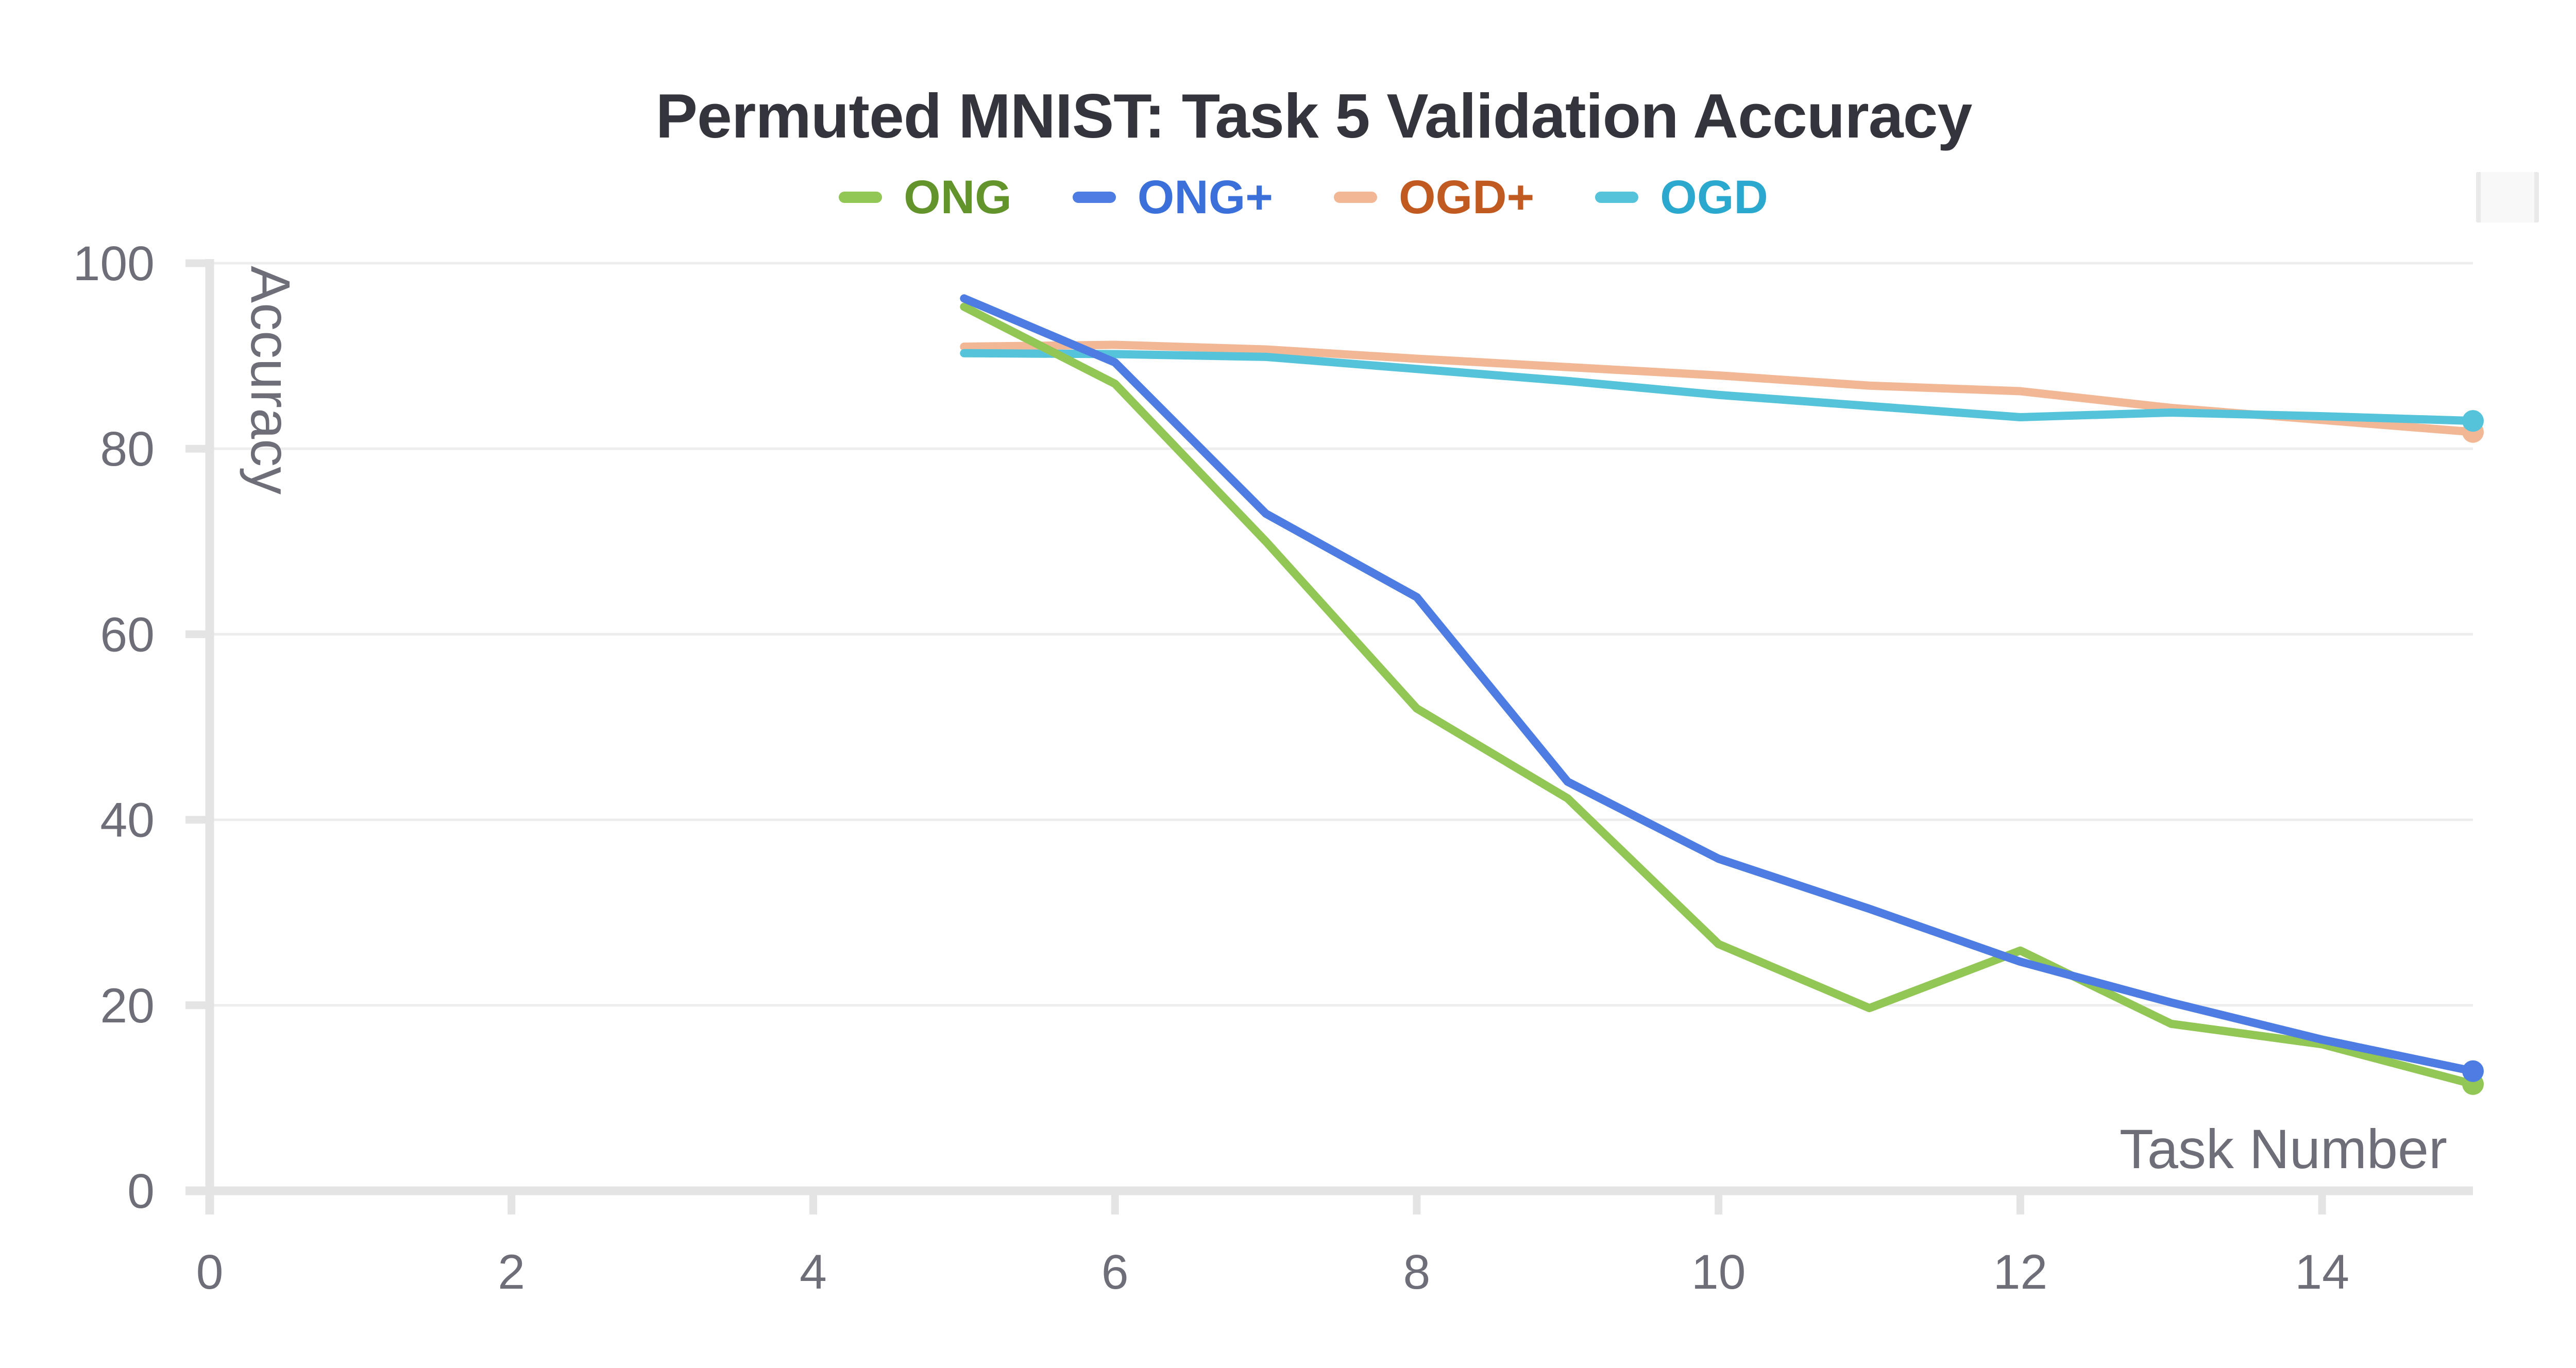 This screenshot has height=1368, width=2576. I want to click on x-tick-label: 12, so click(2020, 1272).